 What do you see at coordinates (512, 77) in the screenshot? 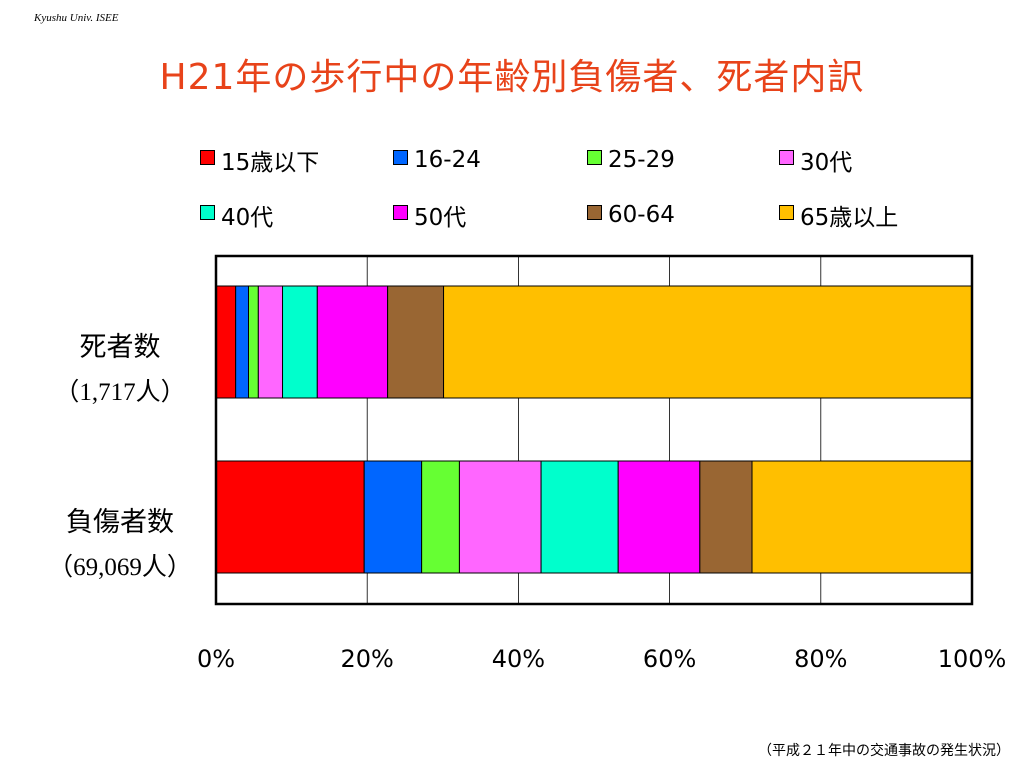
I see `page-title: H21年の歩行中の年齢別負傷者、死者内訳` at bounding box center [512, 77].